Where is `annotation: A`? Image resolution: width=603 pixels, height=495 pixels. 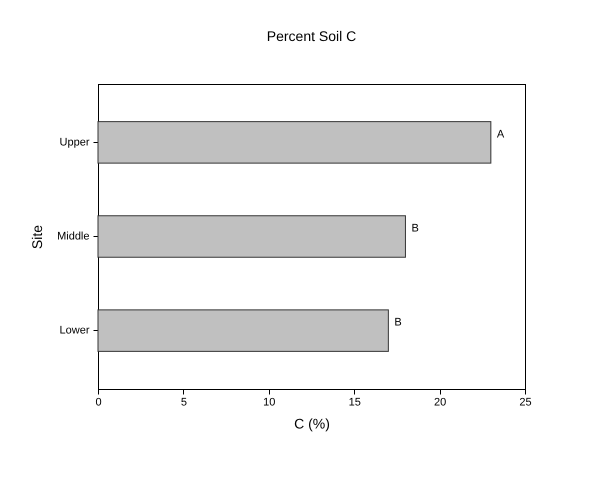 annotation: A is located at coordinates (500, 134).